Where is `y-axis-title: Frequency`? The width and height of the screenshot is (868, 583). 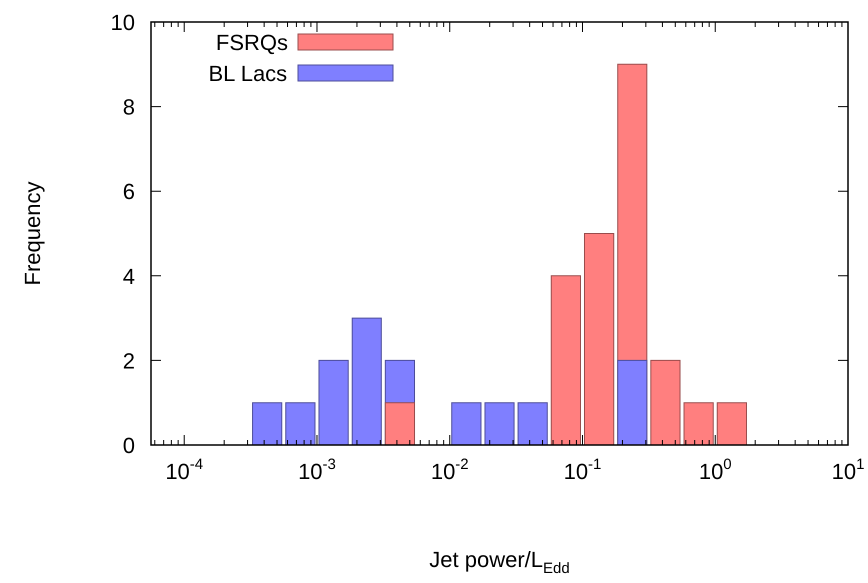 y-axis-title: Frequency is located at coordinates (32, 234).